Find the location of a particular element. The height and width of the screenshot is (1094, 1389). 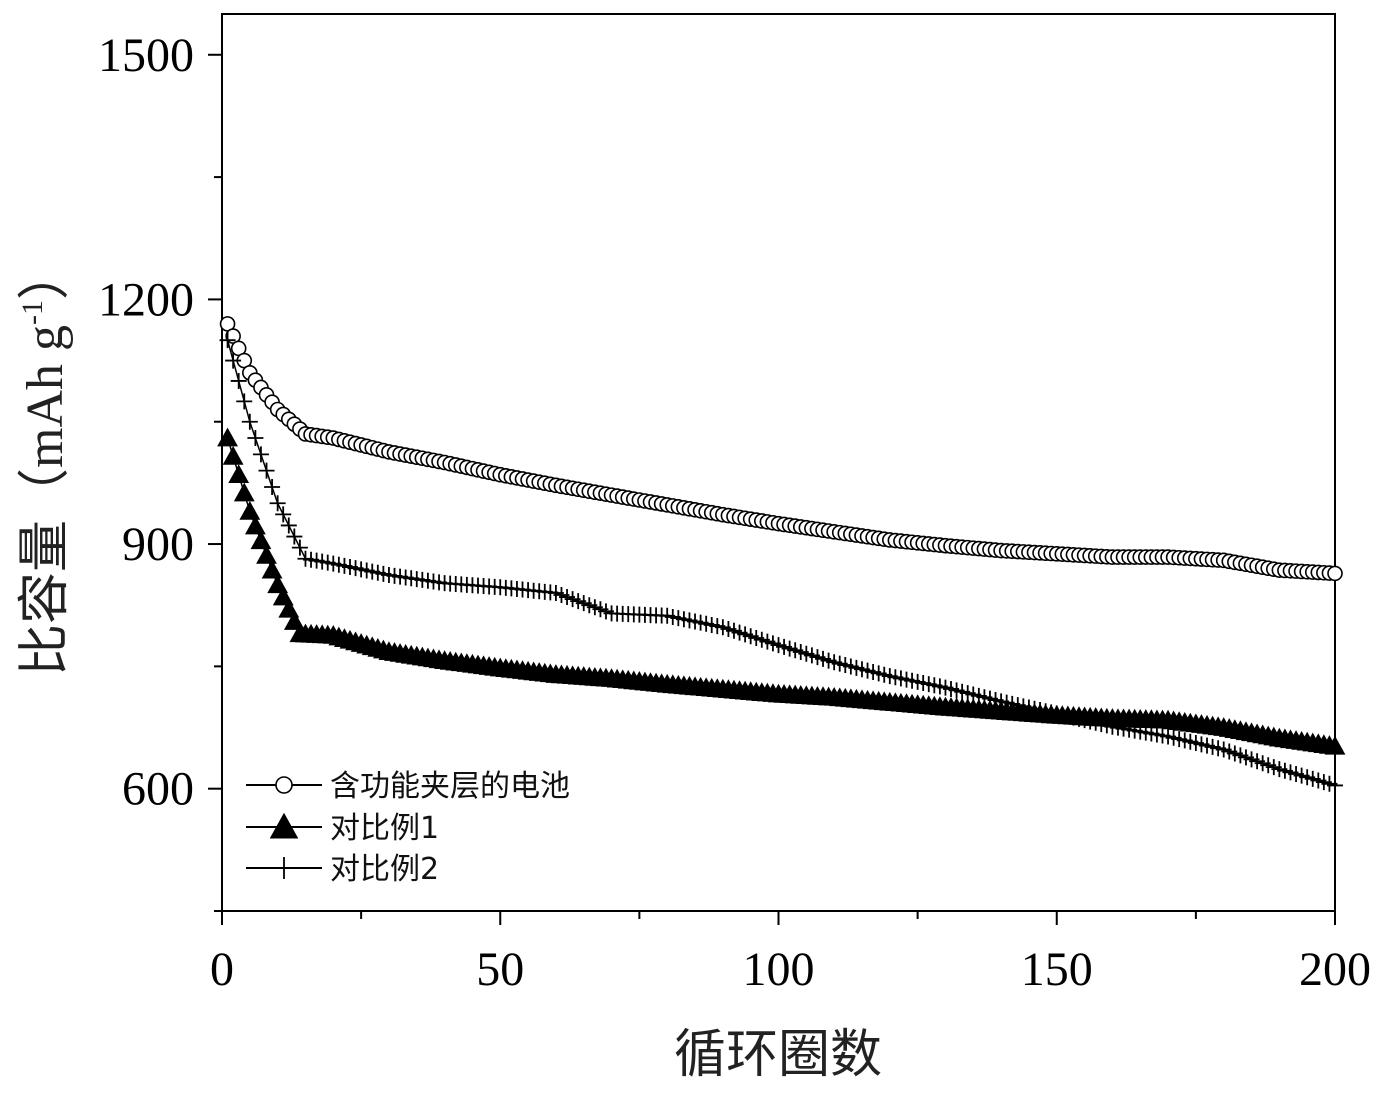

legend-label: 含功能夹层的电池 is located at coordinates (450, 786).